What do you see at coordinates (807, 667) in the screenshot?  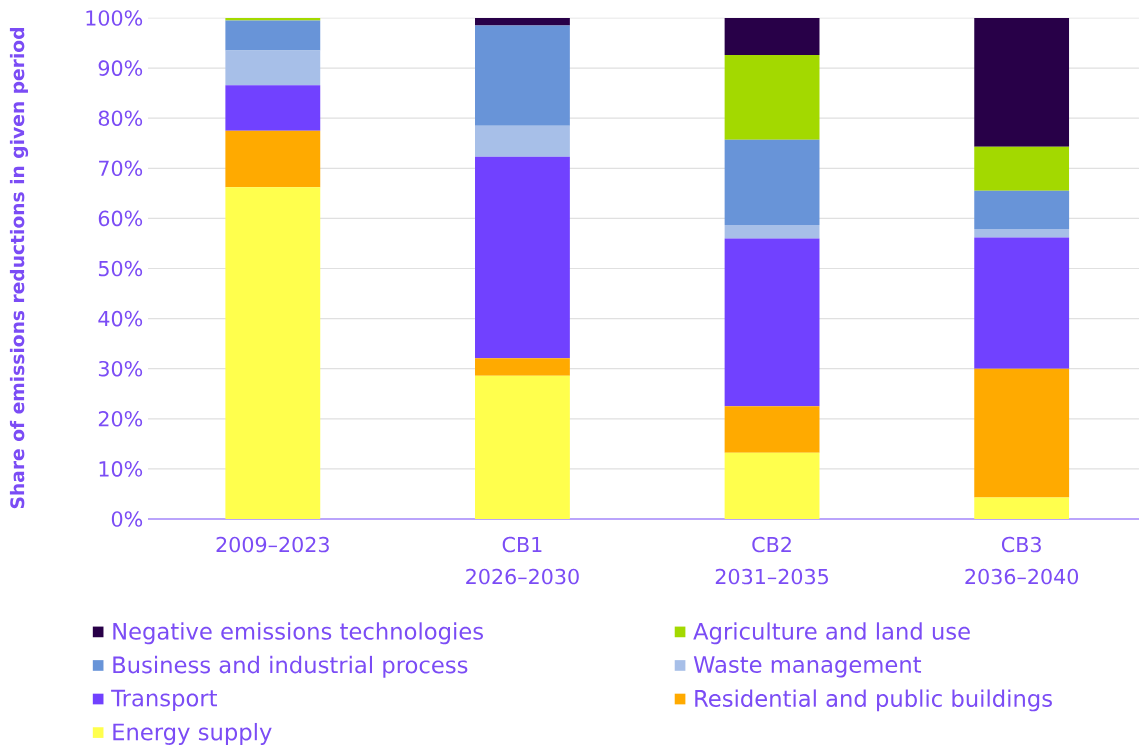 I see `legend-label: Waste management` at bounding box center [807, 667].